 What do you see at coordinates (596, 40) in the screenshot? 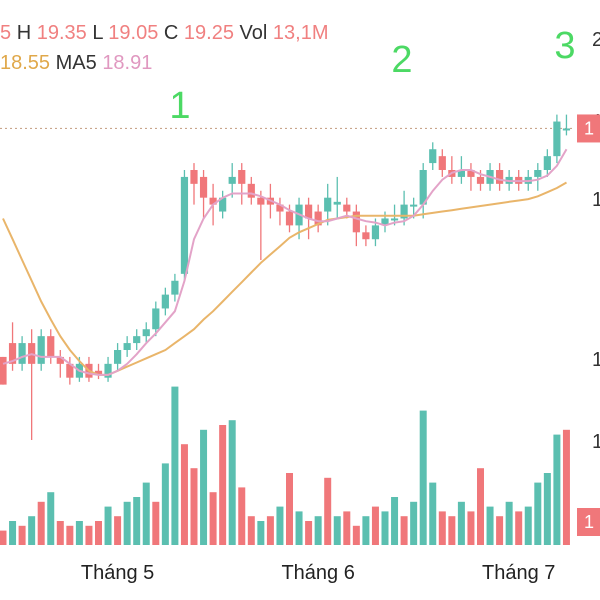
I see `y-axis-tick-label: 2` at bounding box center [596, 40].